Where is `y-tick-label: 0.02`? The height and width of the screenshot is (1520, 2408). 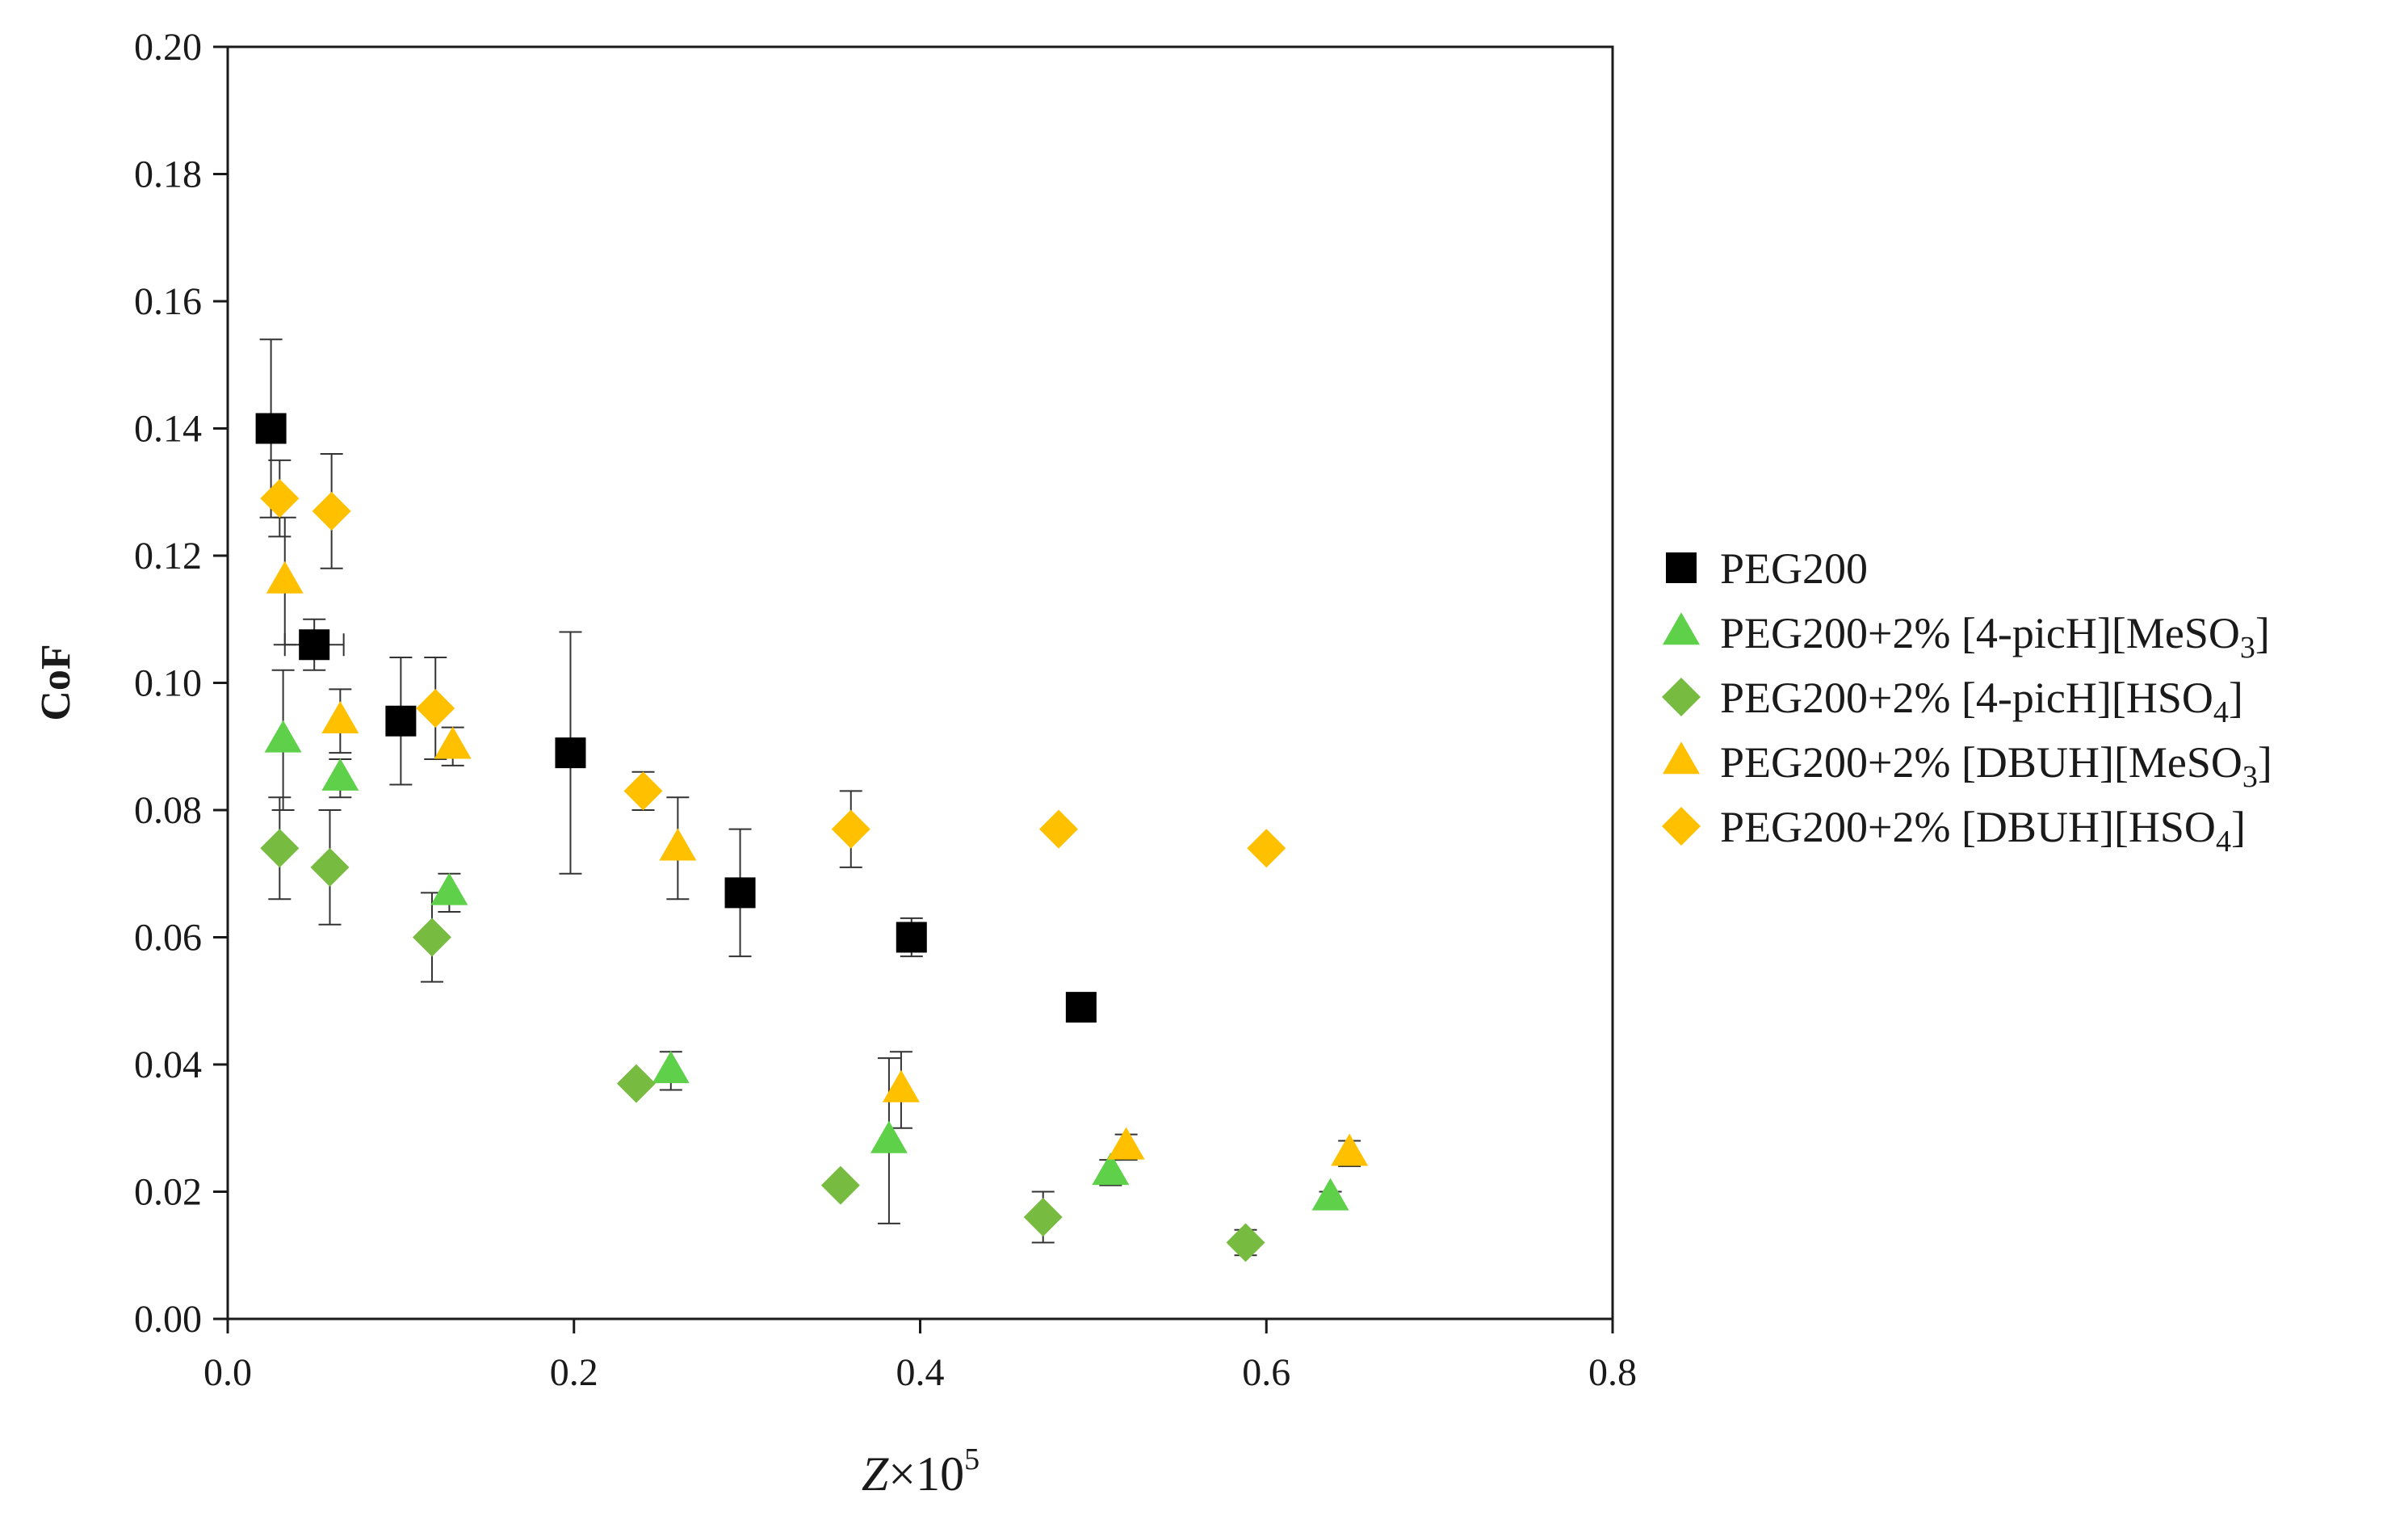
y-tick-label: 0.02 is located at coordinates (168, 1192).